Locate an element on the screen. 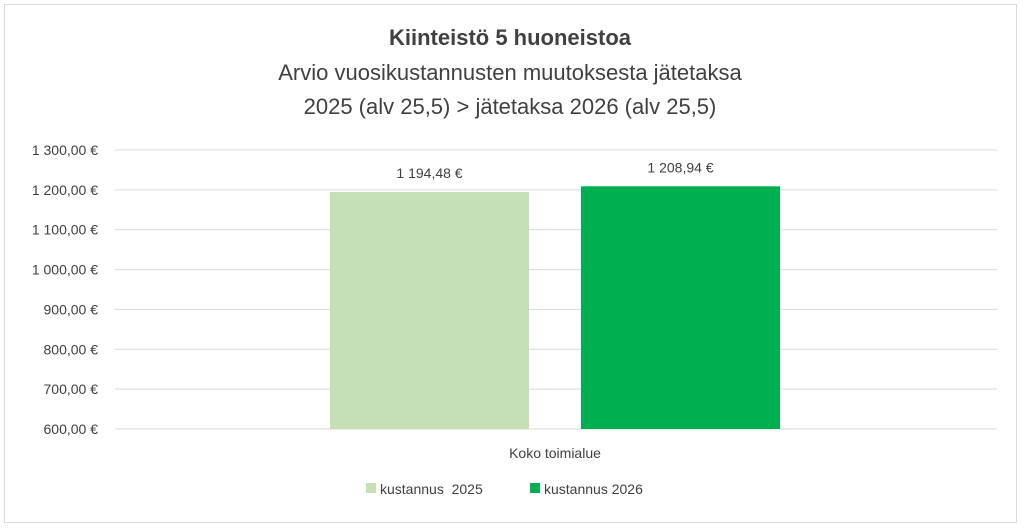  y-tick-label: 600,00 € is located at coordinates (71, 429).